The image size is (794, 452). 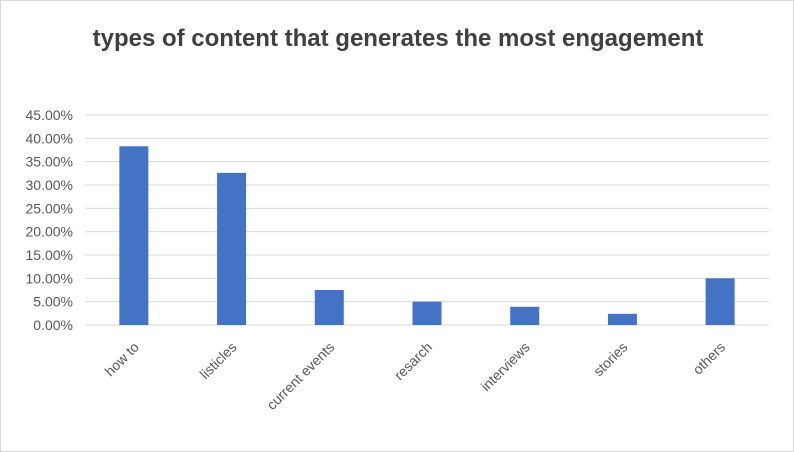 What do you see at coordinates (49, 115) in the screenshot?
I see `y-tick-label: 45.00%` at bounding box center [49, 115].